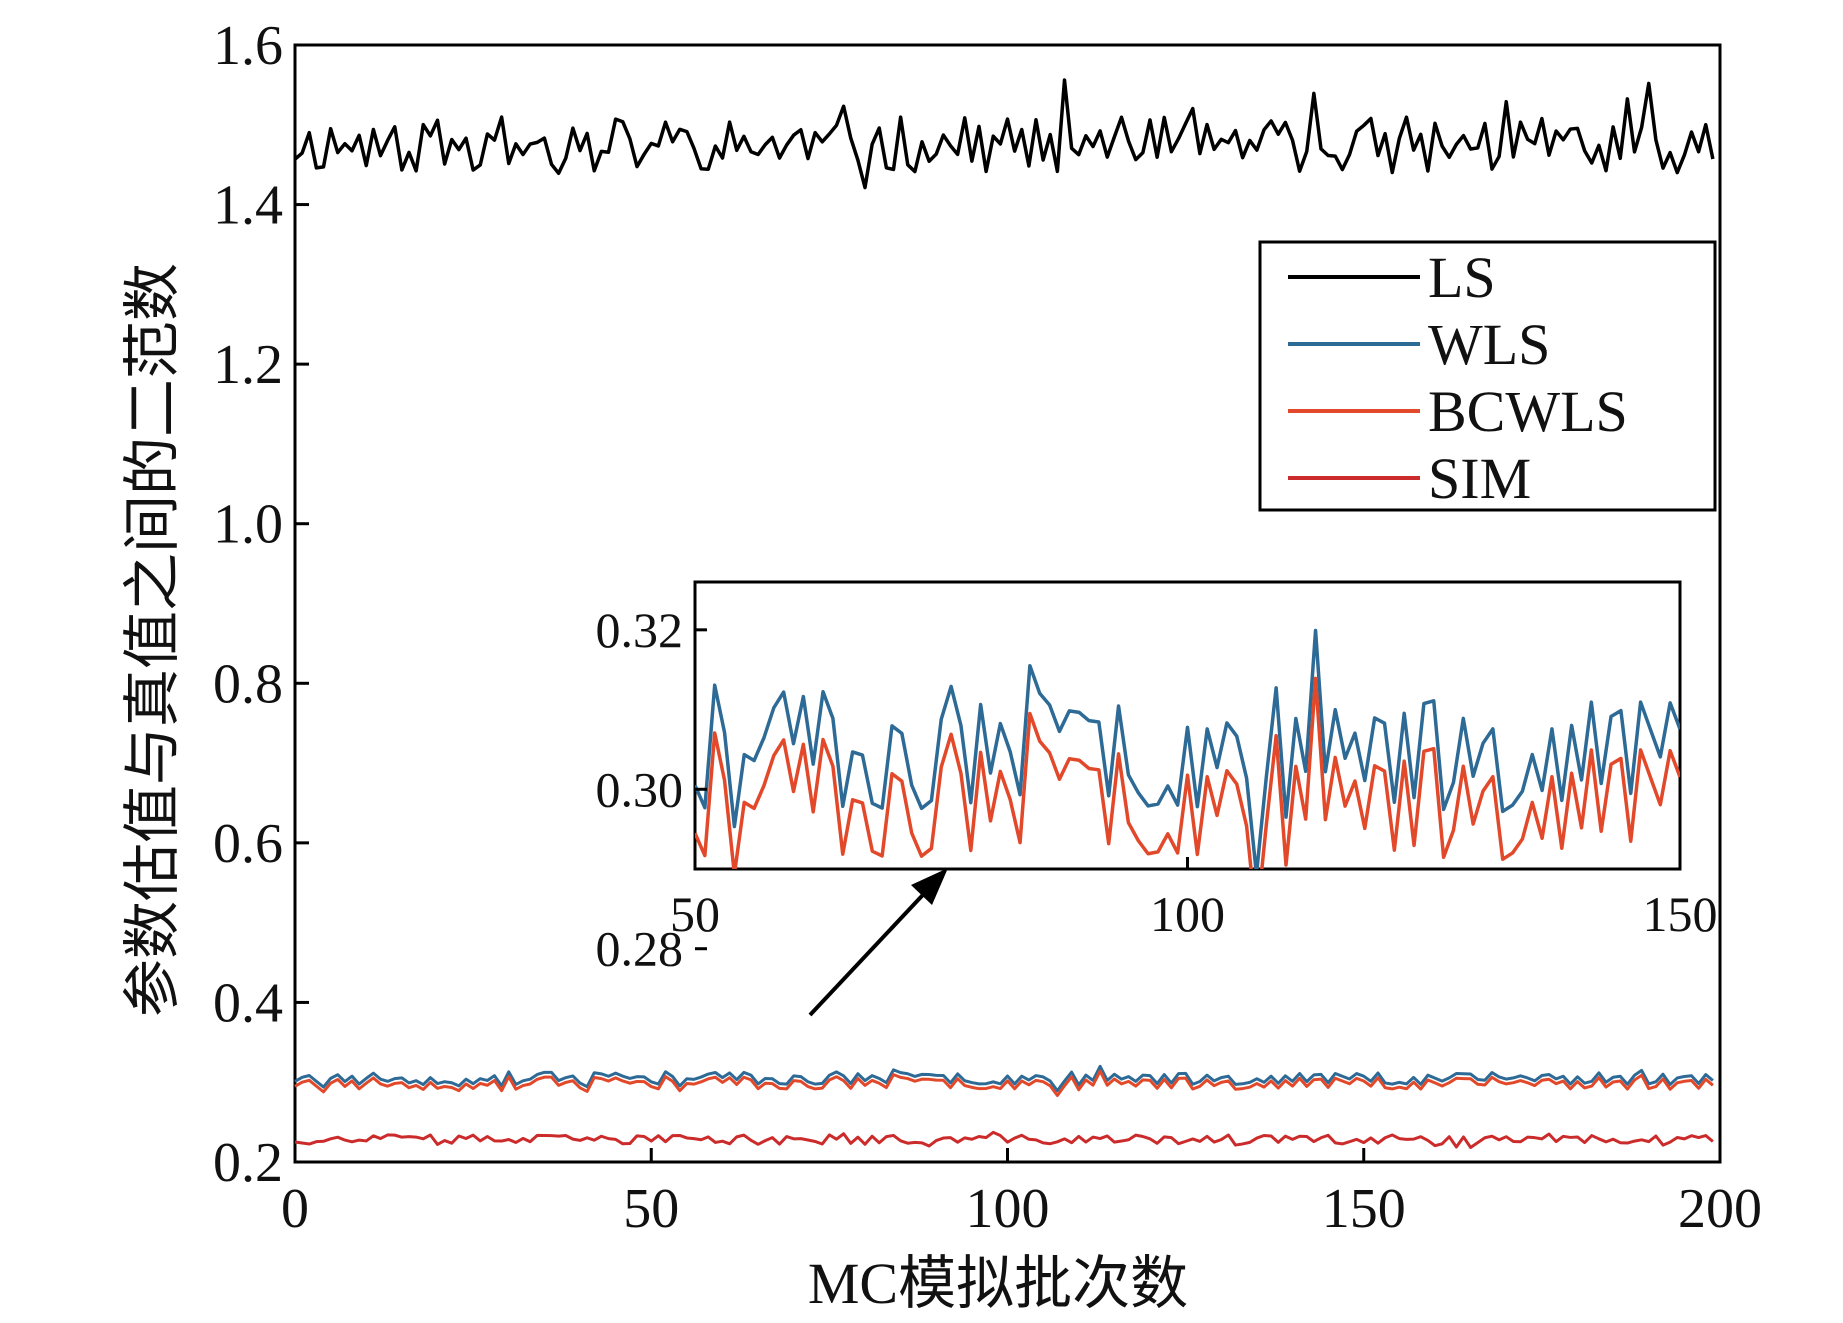 Image resolution: width=1843 pixels, height=1323 pixels. What do you see at coordinates (872, 948) in the screenshot?
I see `zoom-arrow` at bounding box center [872, 948].